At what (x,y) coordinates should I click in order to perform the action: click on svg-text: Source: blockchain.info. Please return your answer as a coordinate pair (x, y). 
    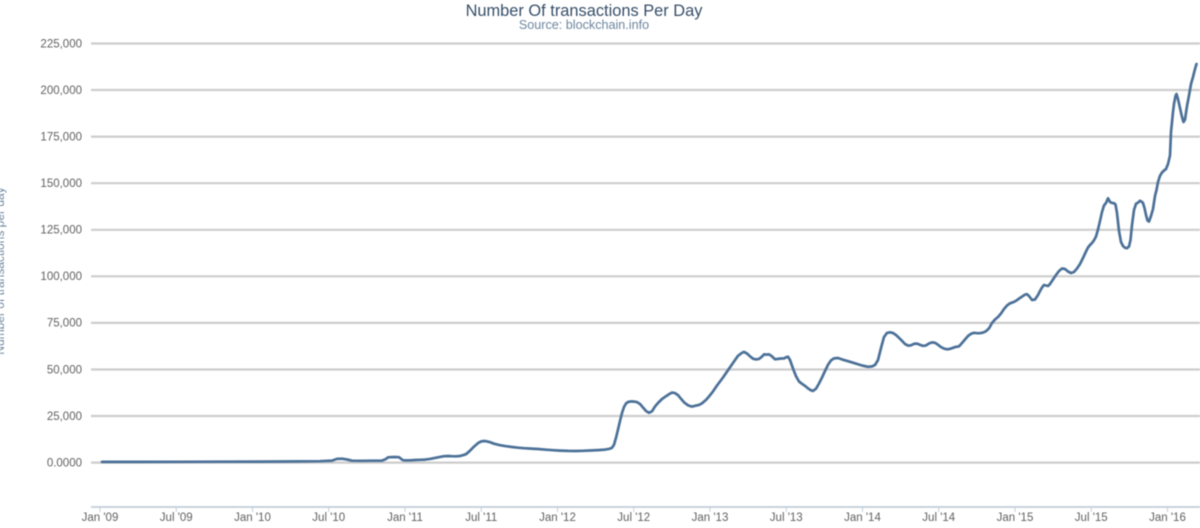
    Looking at the image, I should click on (584, 25).